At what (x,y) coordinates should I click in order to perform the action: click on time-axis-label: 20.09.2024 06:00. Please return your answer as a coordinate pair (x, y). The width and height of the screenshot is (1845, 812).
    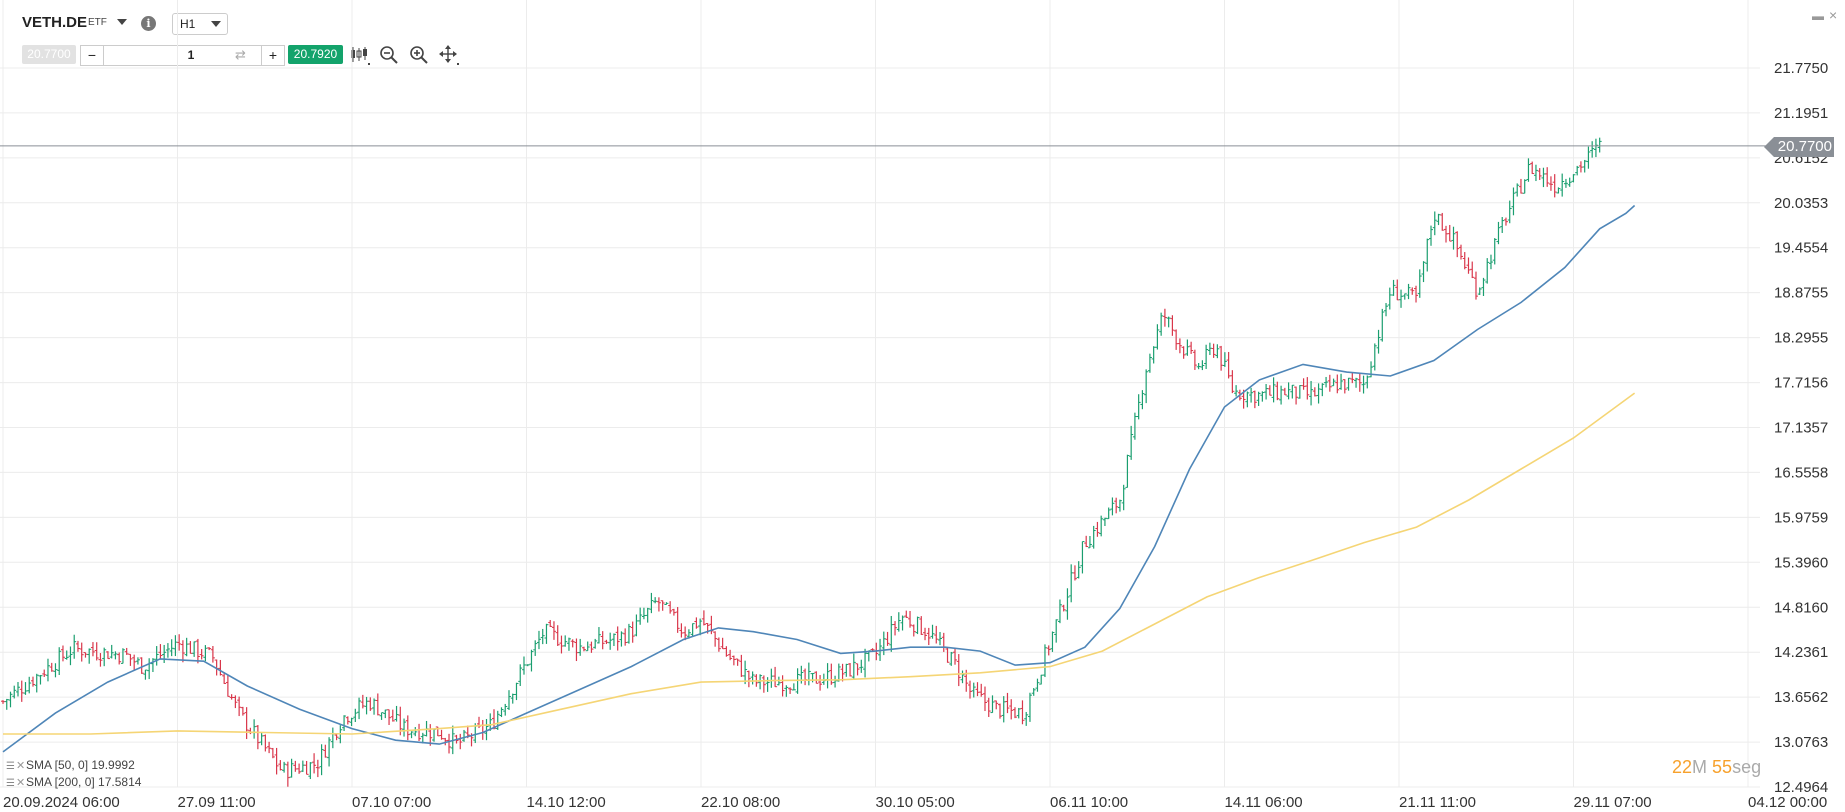
    Looking at the image, I should click on (61, 802).